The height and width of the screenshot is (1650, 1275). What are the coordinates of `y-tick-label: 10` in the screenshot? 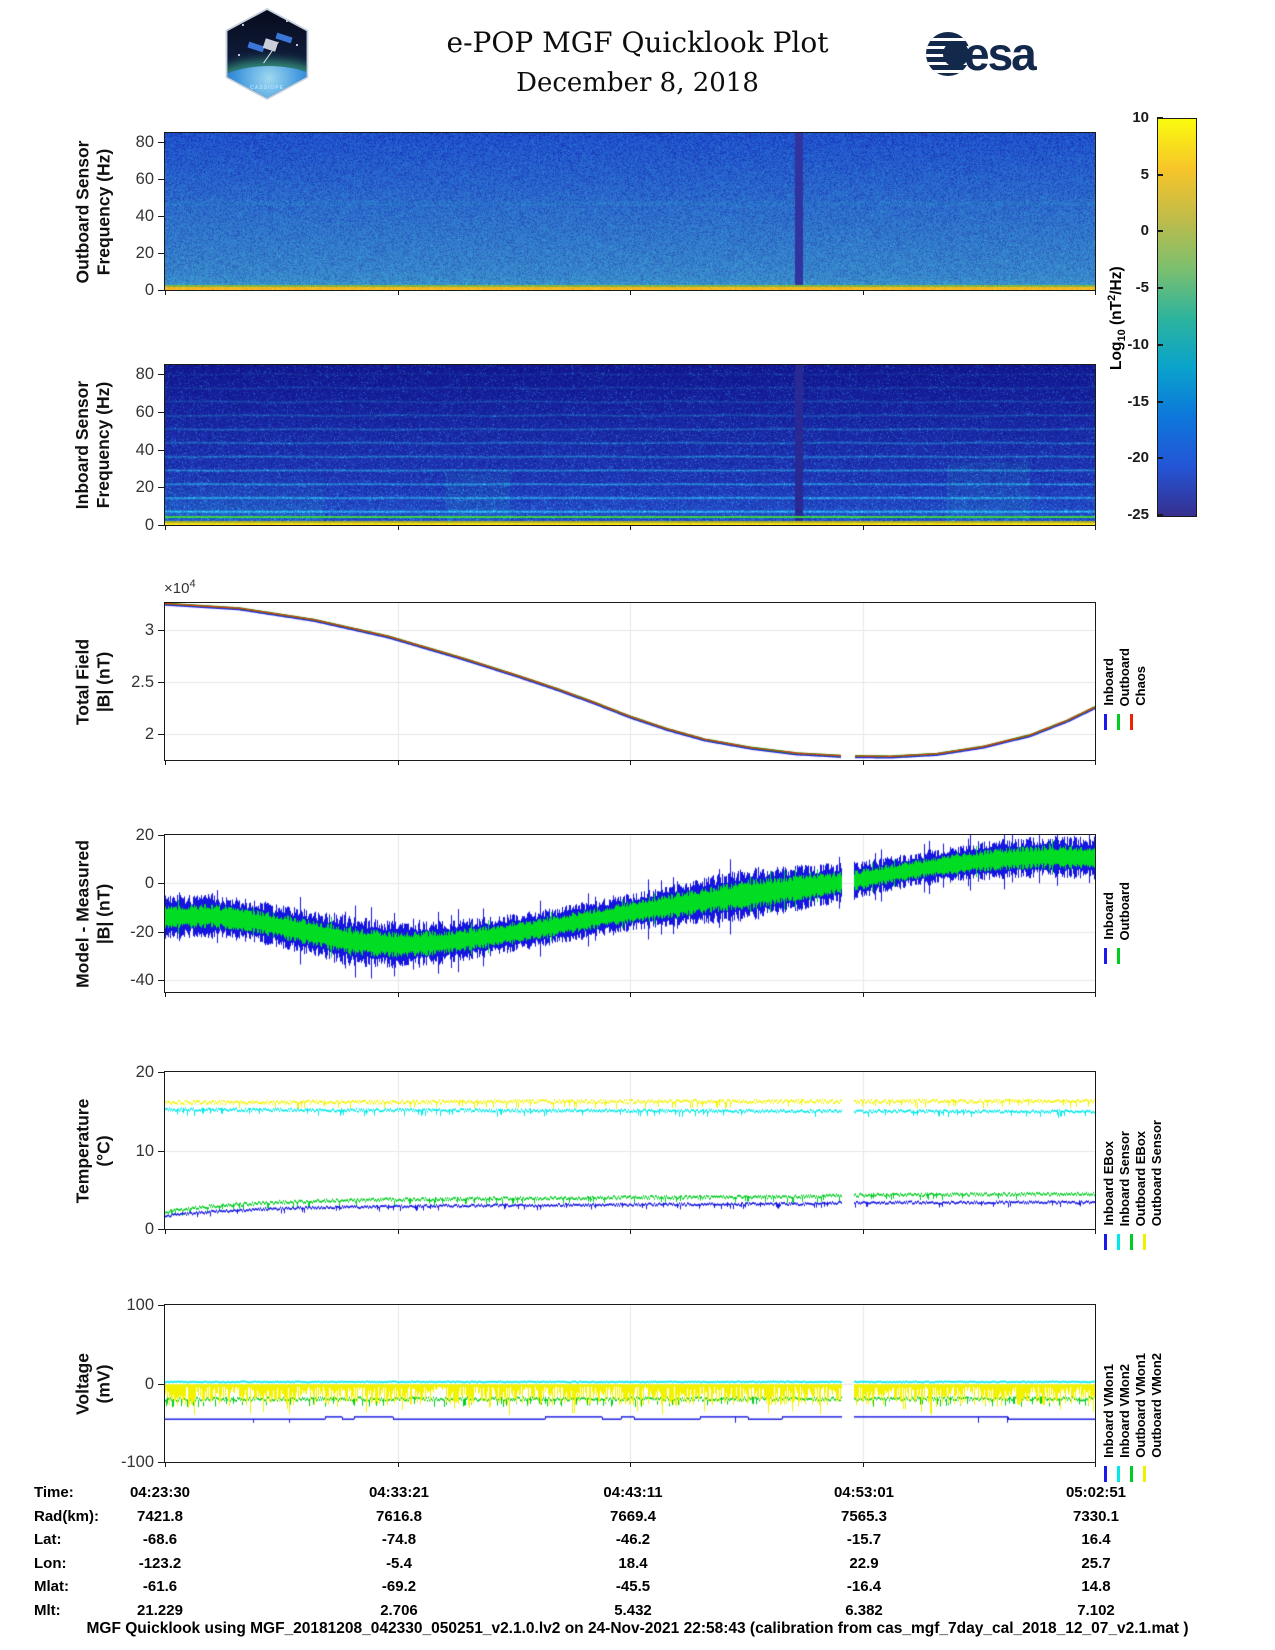 It's located at (144, 1151).